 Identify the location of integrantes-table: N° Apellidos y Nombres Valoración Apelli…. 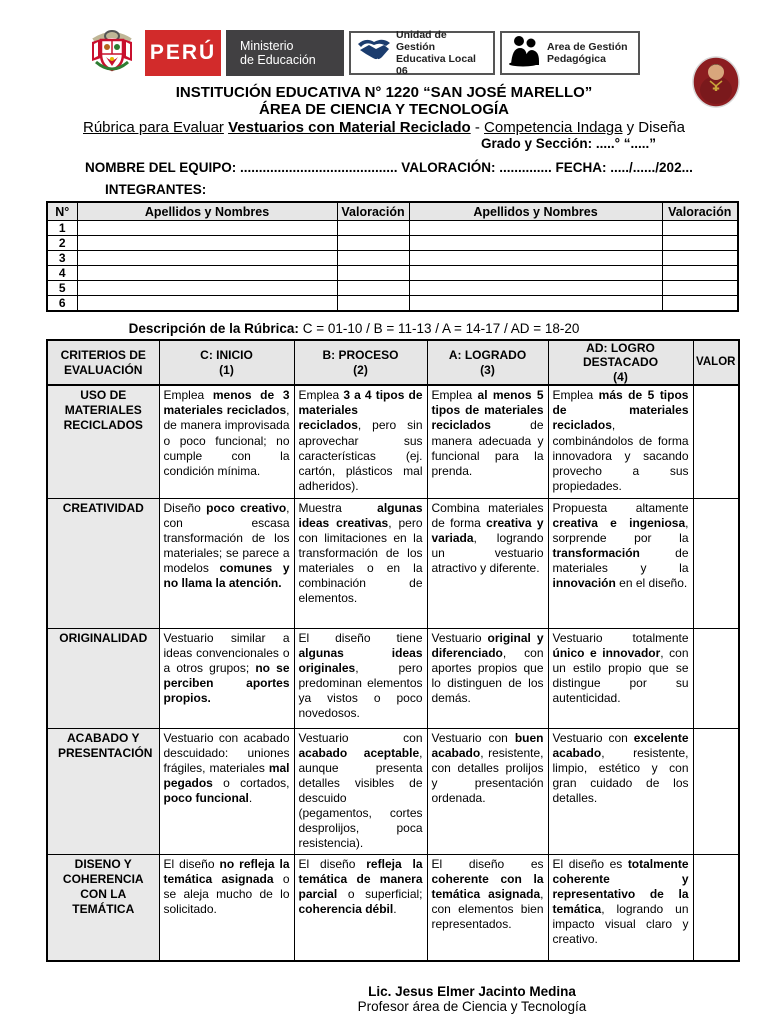
(392, 256).